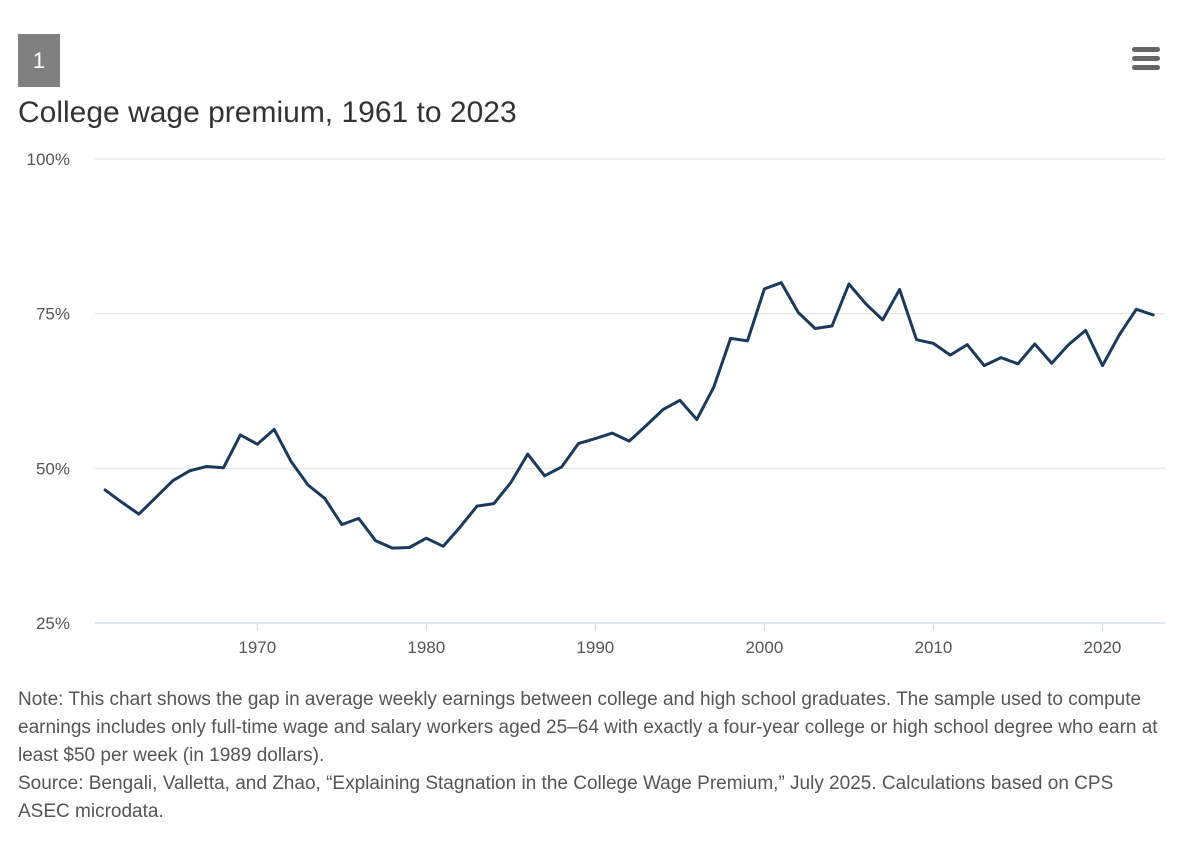 The image size is (1200, 845). I want to click on chart-title: College wage premium, 1961 to 2023, so click(267, 112).